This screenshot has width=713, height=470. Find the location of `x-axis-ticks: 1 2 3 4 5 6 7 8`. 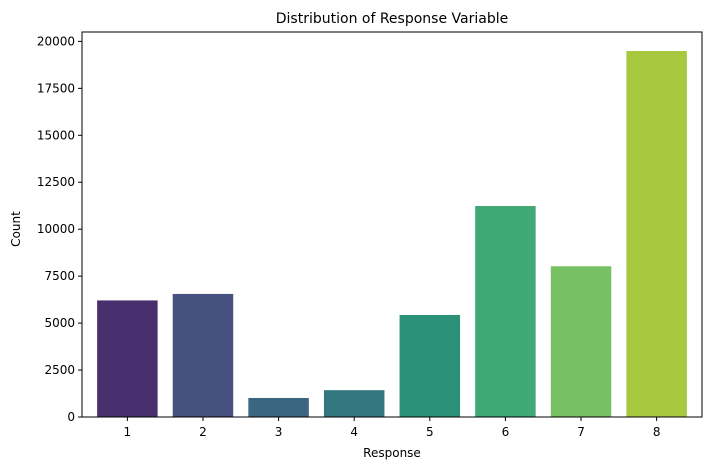

x-axis-ticks: 1 2 3 4 5 6 7 8 is located at coordinates (392, 428).